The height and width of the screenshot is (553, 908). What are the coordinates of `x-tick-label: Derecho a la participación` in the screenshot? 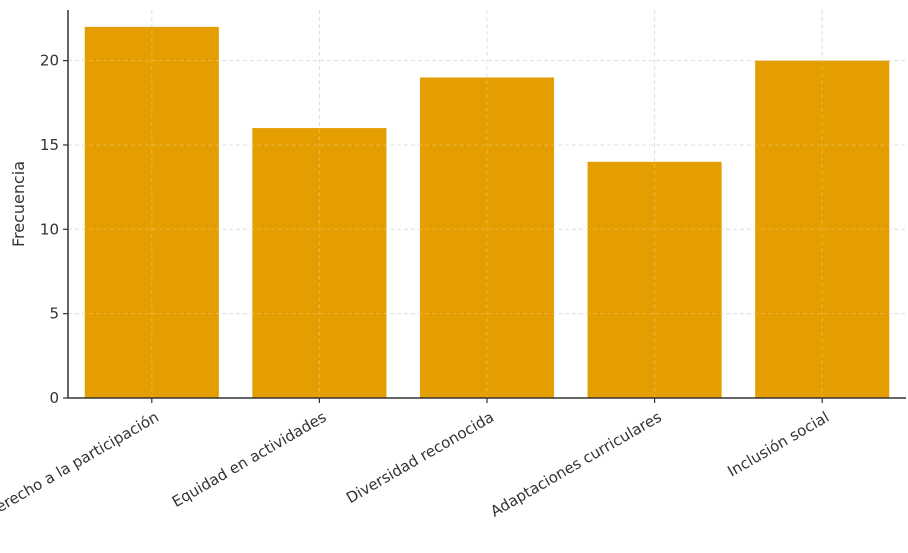 It's located at (81, 465).